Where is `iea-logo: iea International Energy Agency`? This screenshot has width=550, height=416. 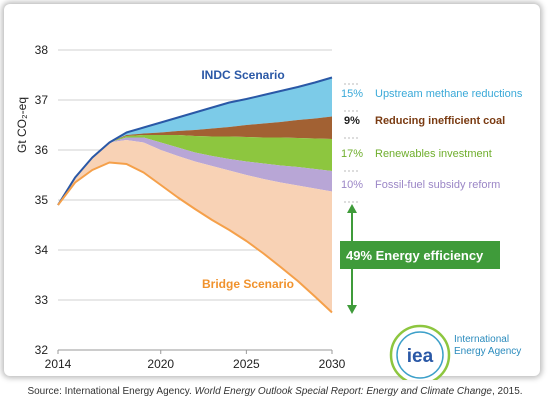 iea-logo: iea International Energy Agency is located at coordinates (456, 353).